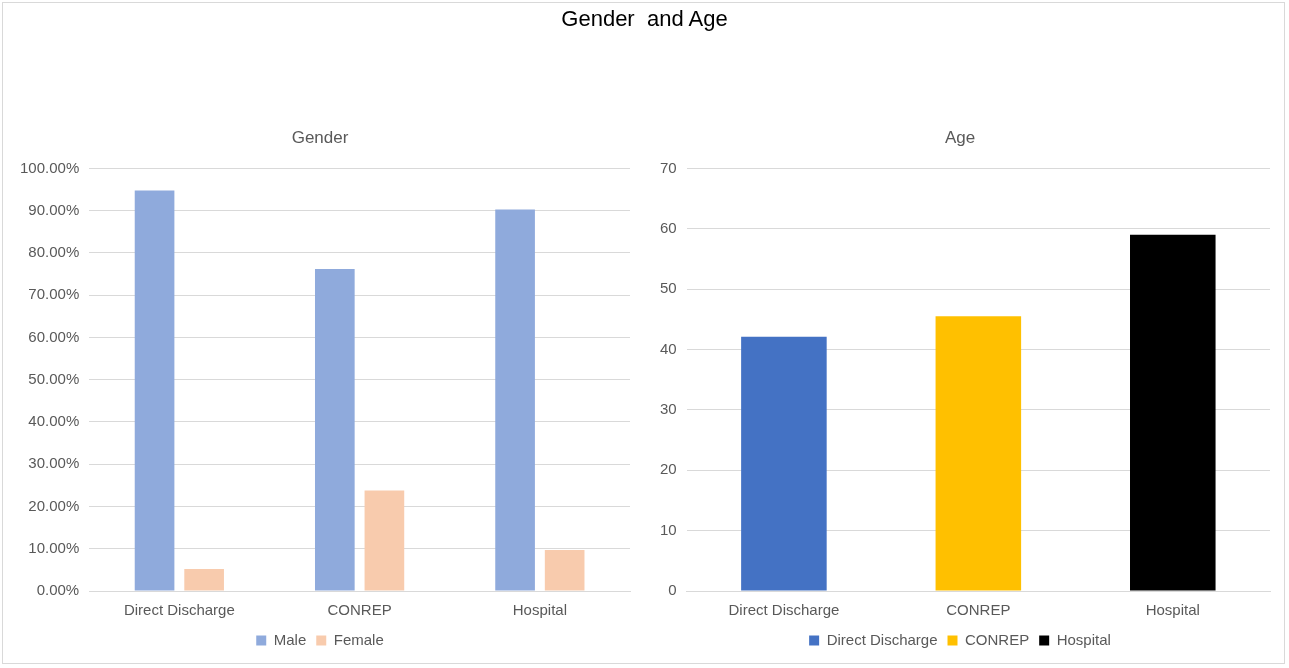 This screenshot has width=1289, height=668. Describe the element at coordinates (668, 288) in the screenshot. I see `y-tick-label: 50` at that location.